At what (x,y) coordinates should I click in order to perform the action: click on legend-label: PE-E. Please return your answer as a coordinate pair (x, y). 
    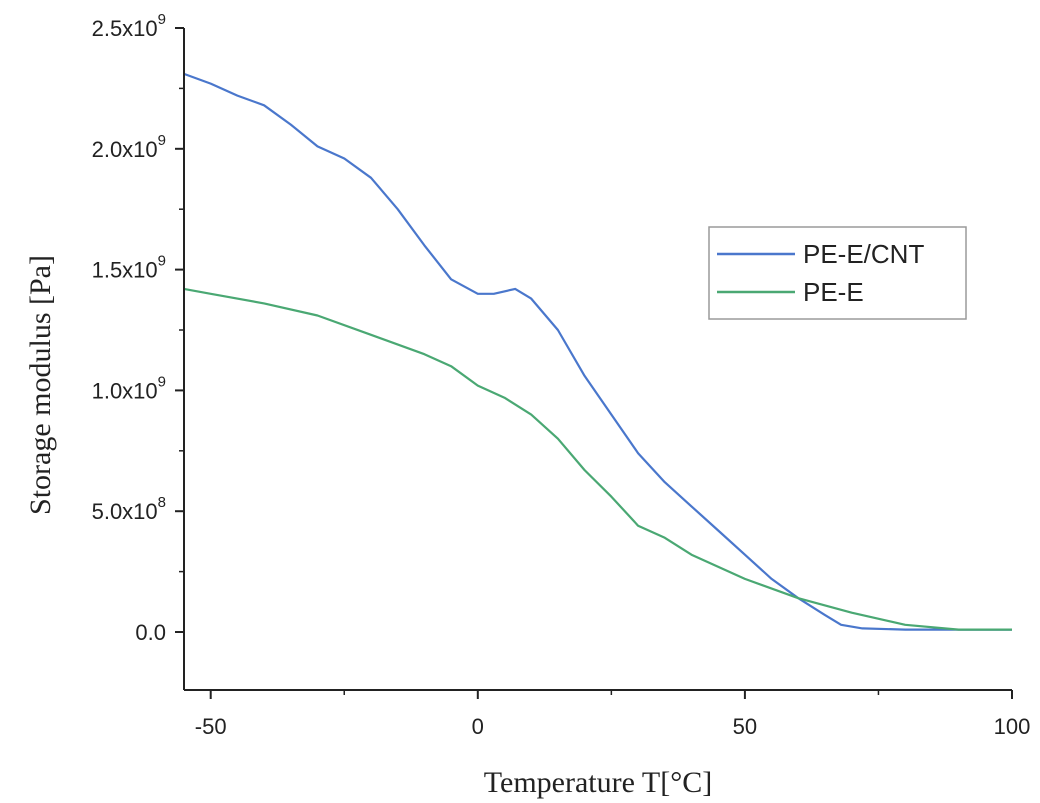
    Looking at the image, I should click on (833, 292).